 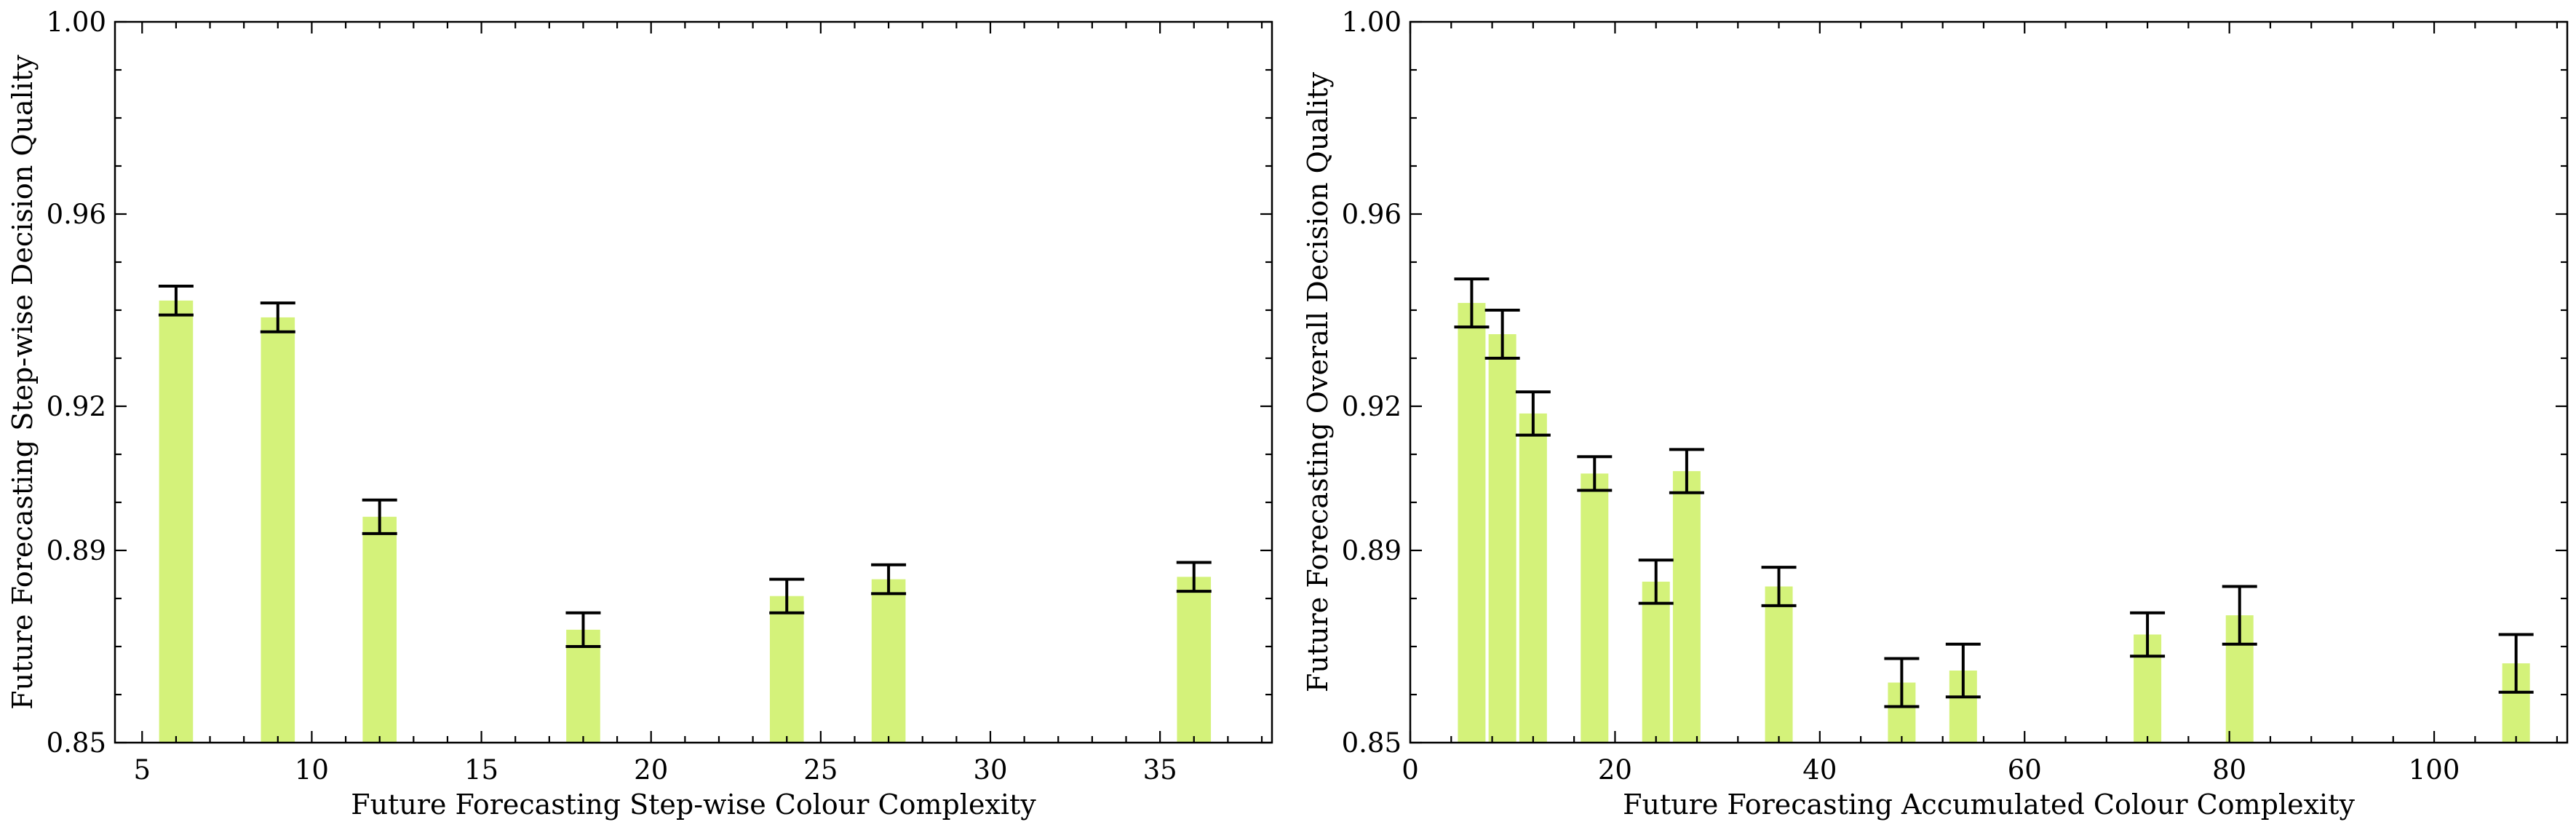 What do you see at coordinates (1160, 770) in the screenshot?
I see `x-tick-label: 35` at bounding box center [1160, 770].